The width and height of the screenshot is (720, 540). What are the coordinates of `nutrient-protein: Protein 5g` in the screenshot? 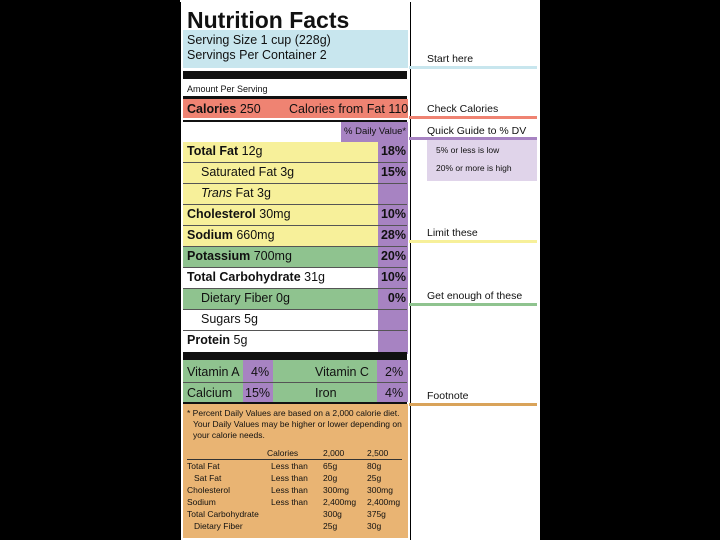 It's located at (217, 340).